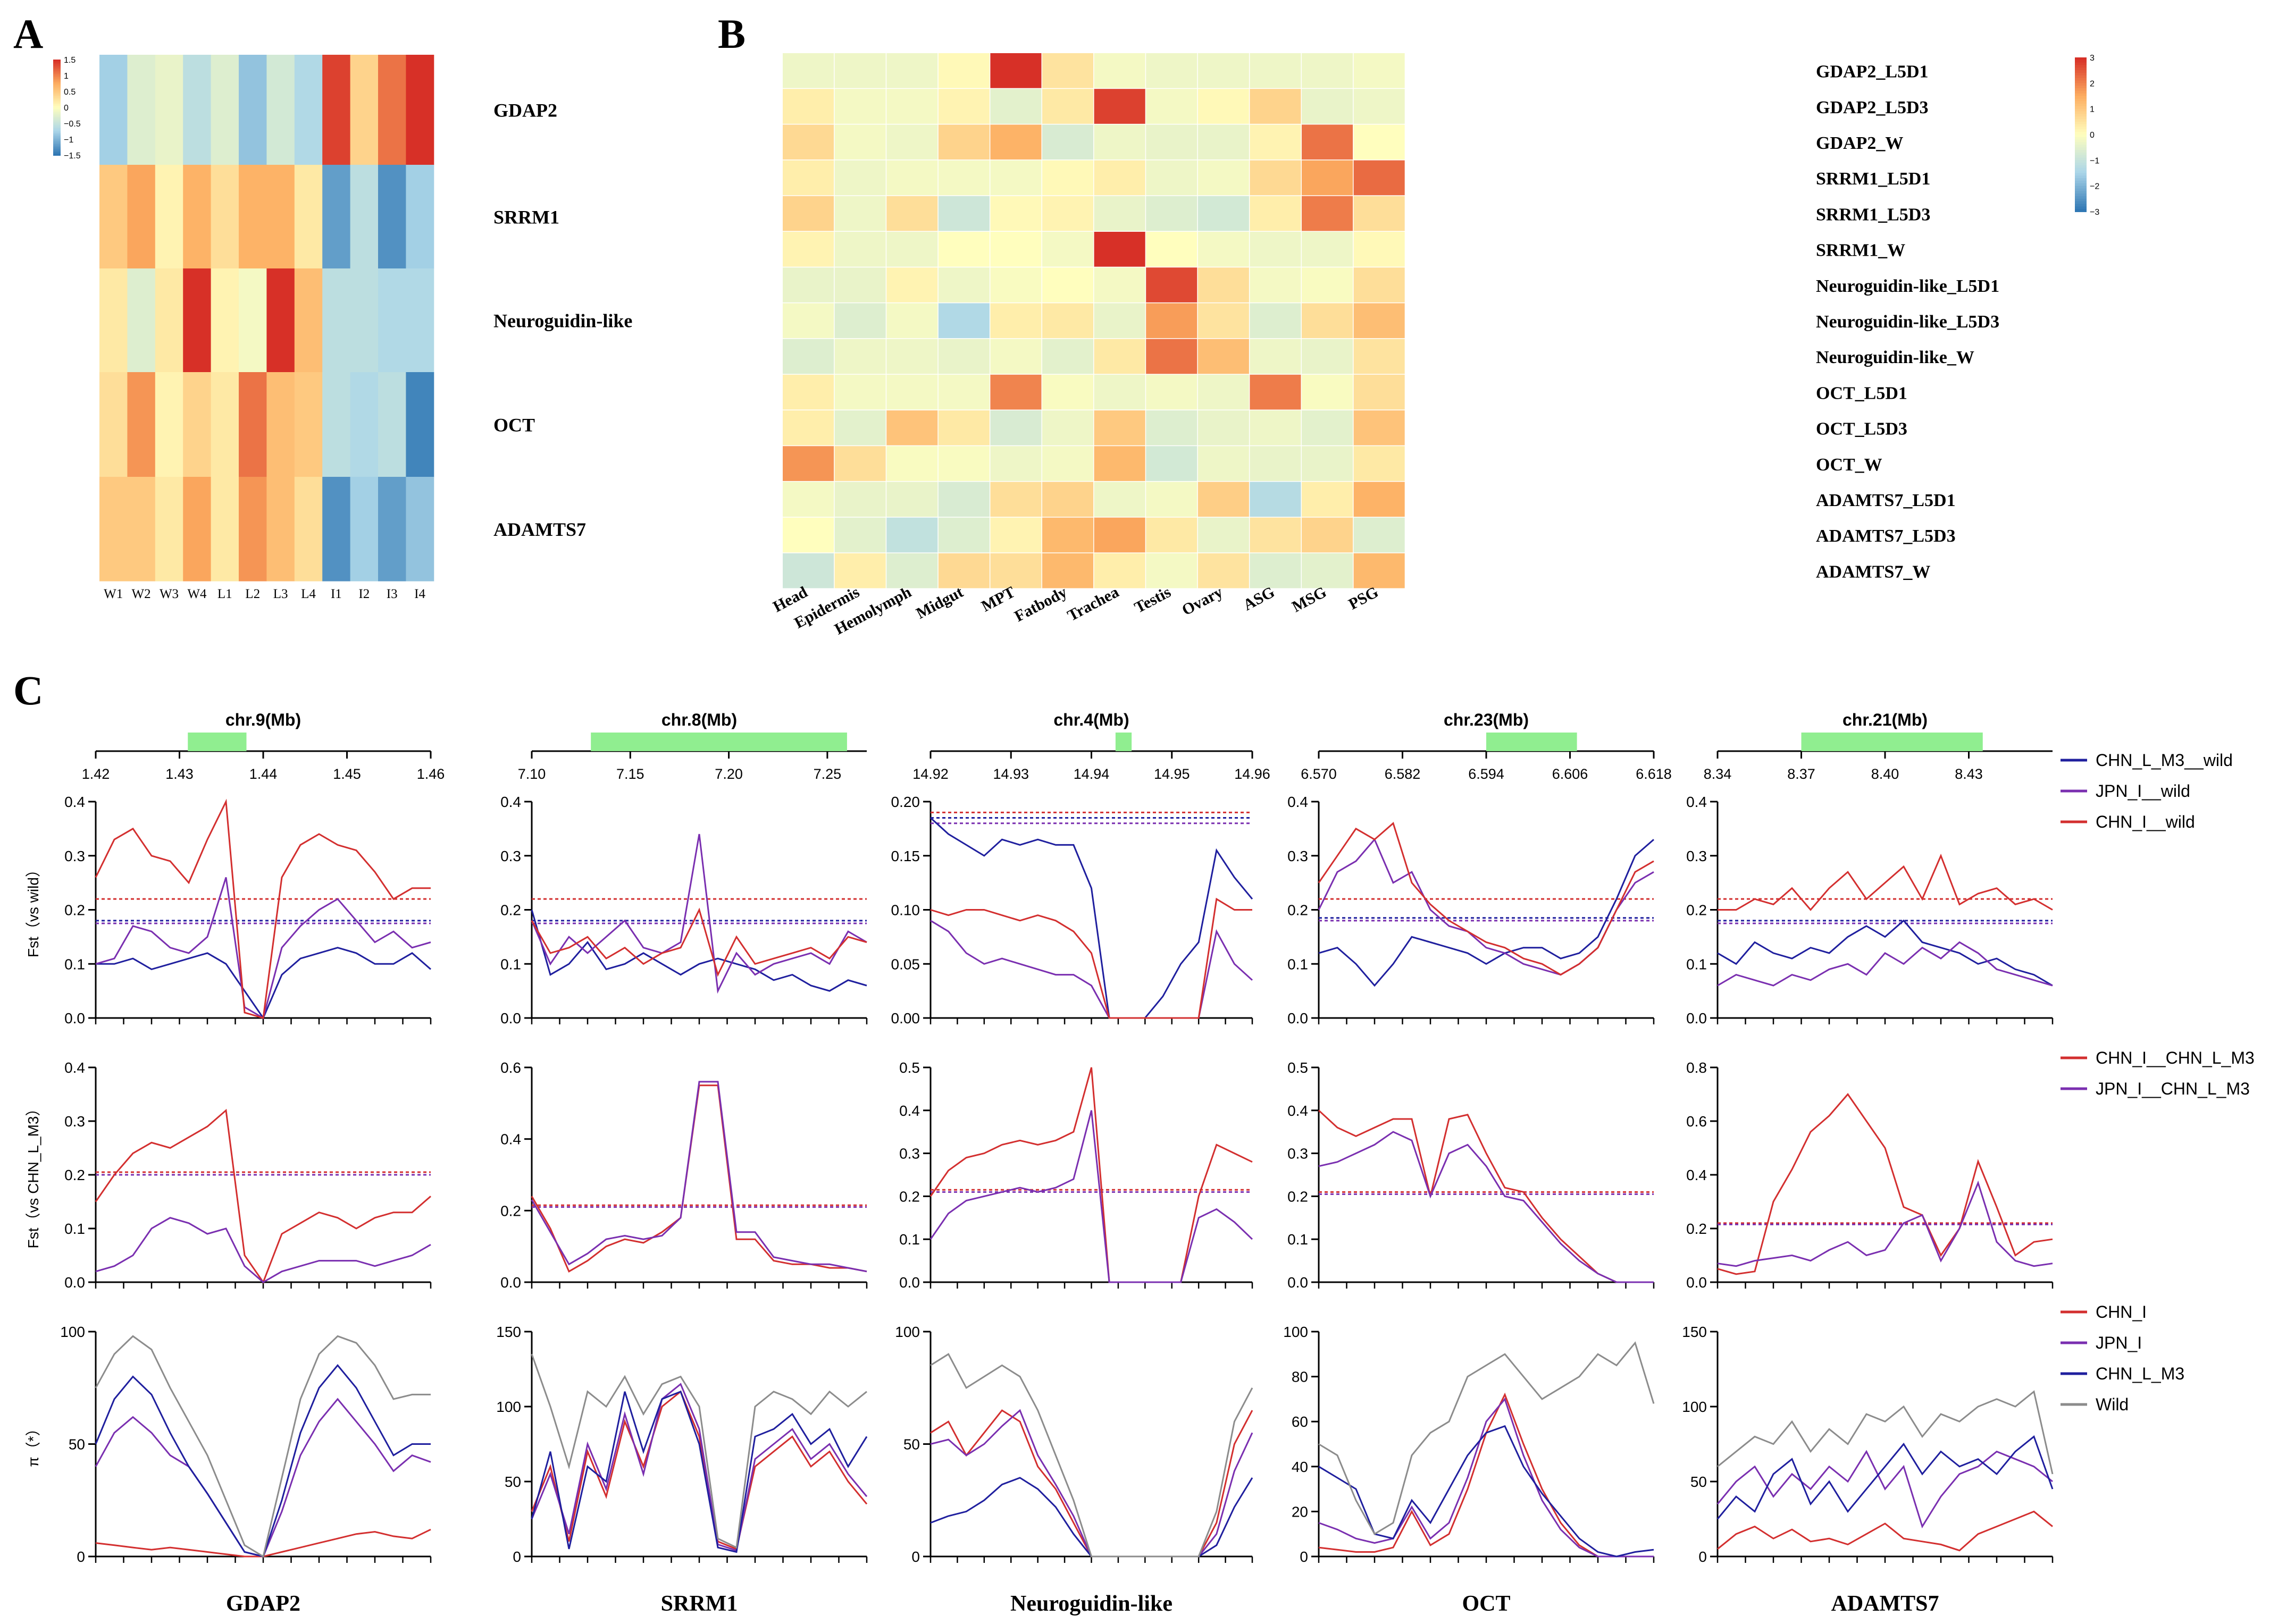 Image resolution: width=2278 pixels, height=1624 pixels. What do you see at coordinates (1886, 536) in the screenshot?
I see `heatmap-b-row-label: ADAMTS7_L5D3` at bounding box center [1886, 536].